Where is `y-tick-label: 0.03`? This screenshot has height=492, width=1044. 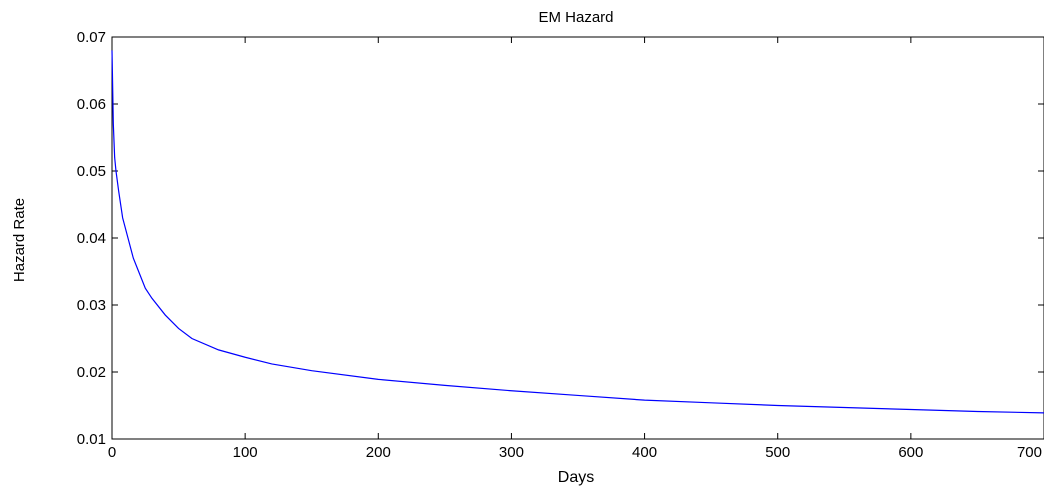
y-tick-label: 0.03 is located at coordinates (91, 305).